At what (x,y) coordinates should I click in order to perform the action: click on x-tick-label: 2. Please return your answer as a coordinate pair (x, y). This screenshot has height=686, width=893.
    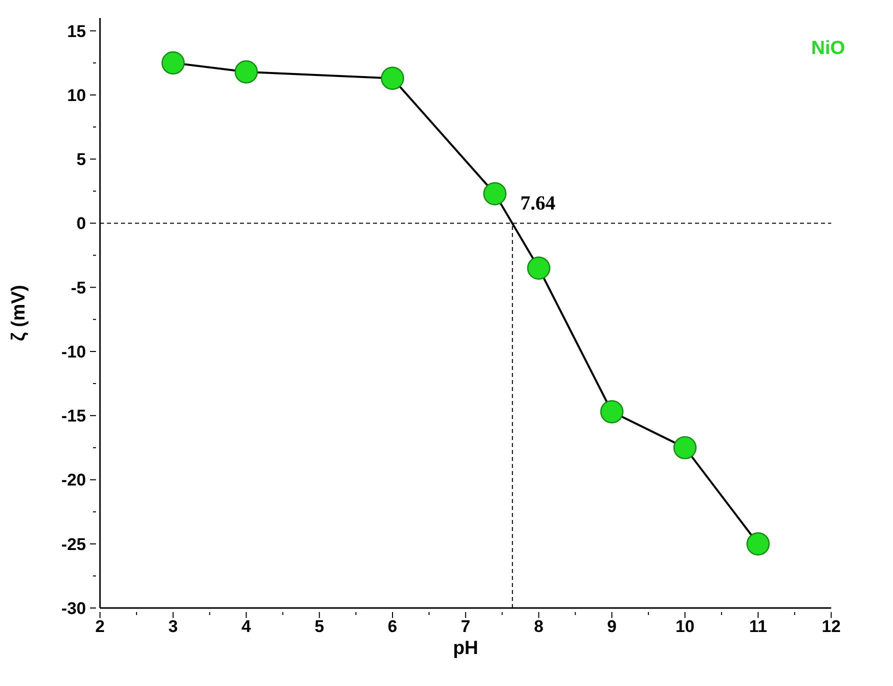
    Looking at the image, I should click on (100, 626).